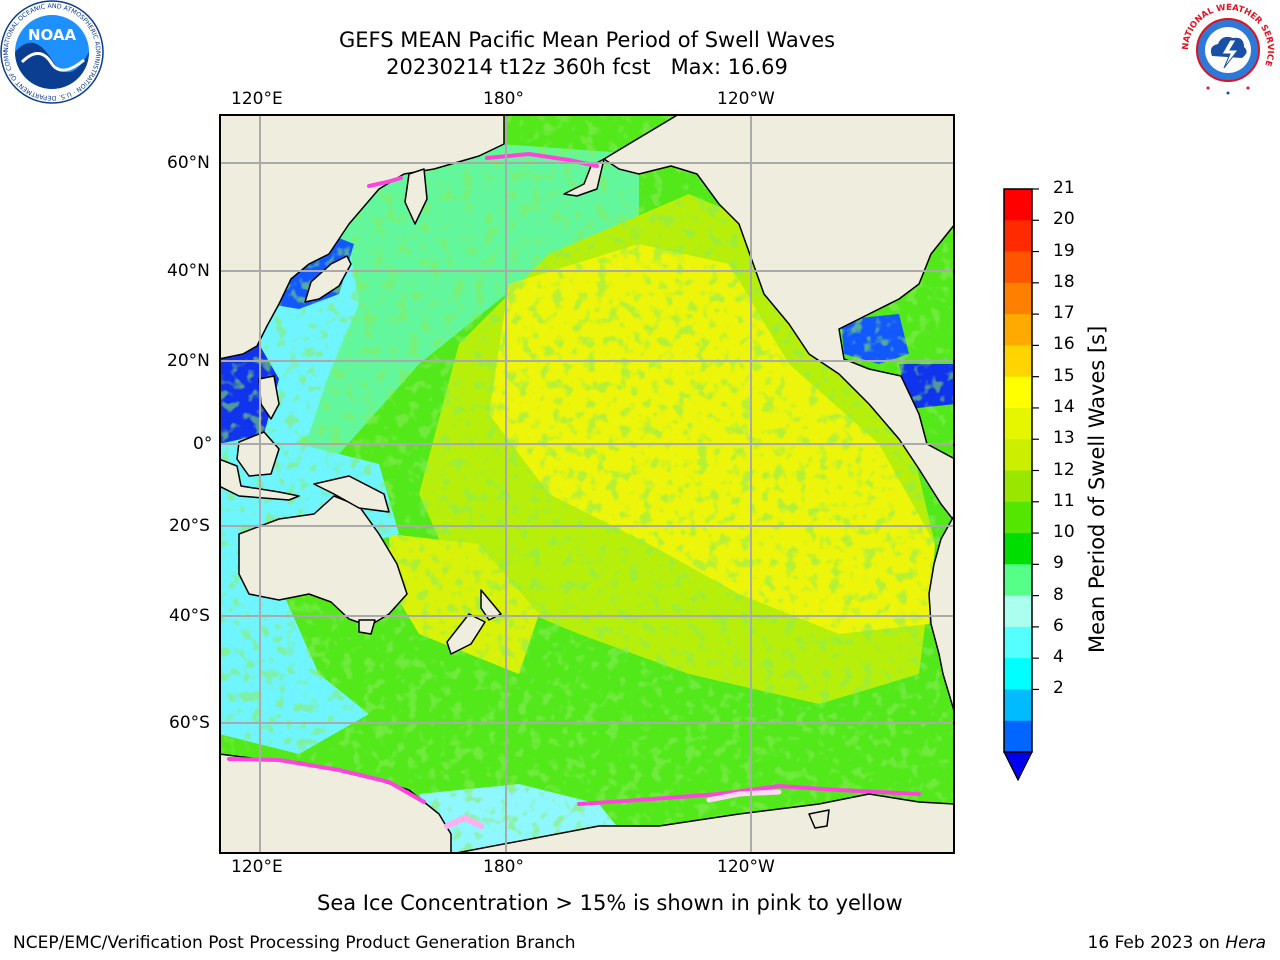 The image size is (1280, 960). What do you see at coordinates (323, 561) in the screenshot?
I see `land-australia` at bounding box center [323, 561].